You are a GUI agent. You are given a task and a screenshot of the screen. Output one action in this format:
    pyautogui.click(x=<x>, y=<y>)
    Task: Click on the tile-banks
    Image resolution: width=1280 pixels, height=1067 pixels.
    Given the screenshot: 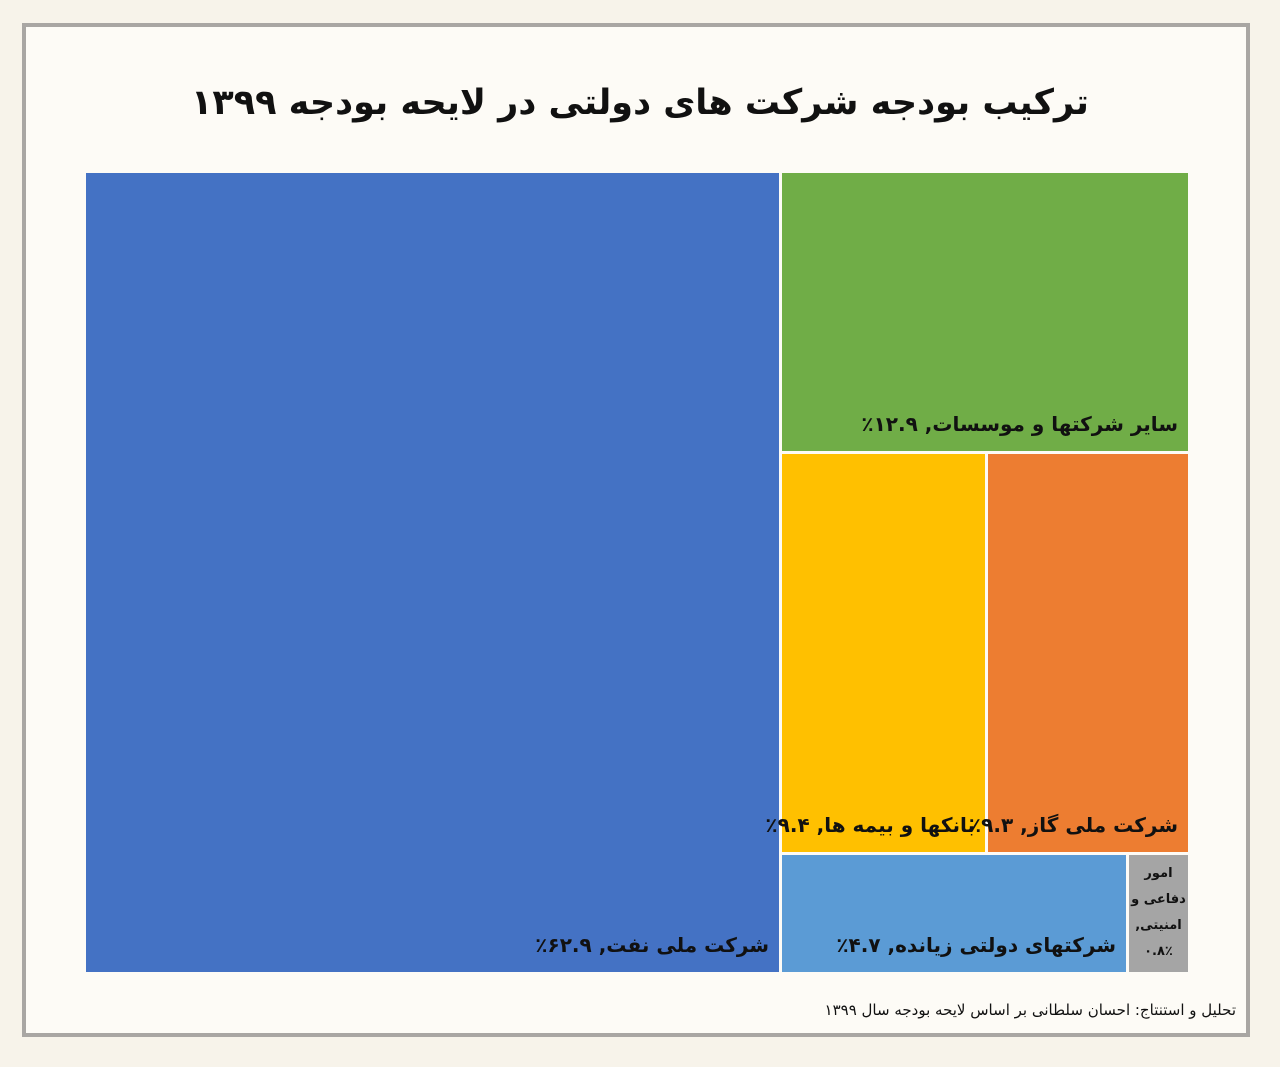 What is the action you would take?
    pyautogui.click(x=883, y=653)
    